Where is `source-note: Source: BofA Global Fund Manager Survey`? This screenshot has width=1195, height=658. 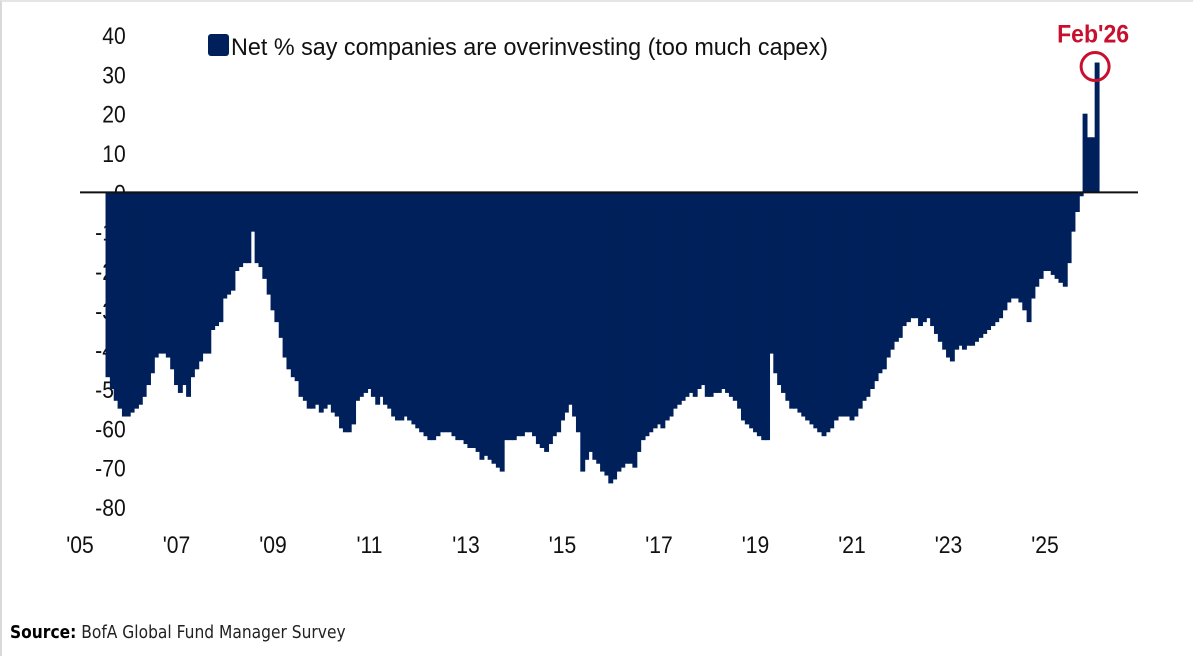
source-note: Source: BofA Global Fund Manager Survey is located at coordinates (178, 632).